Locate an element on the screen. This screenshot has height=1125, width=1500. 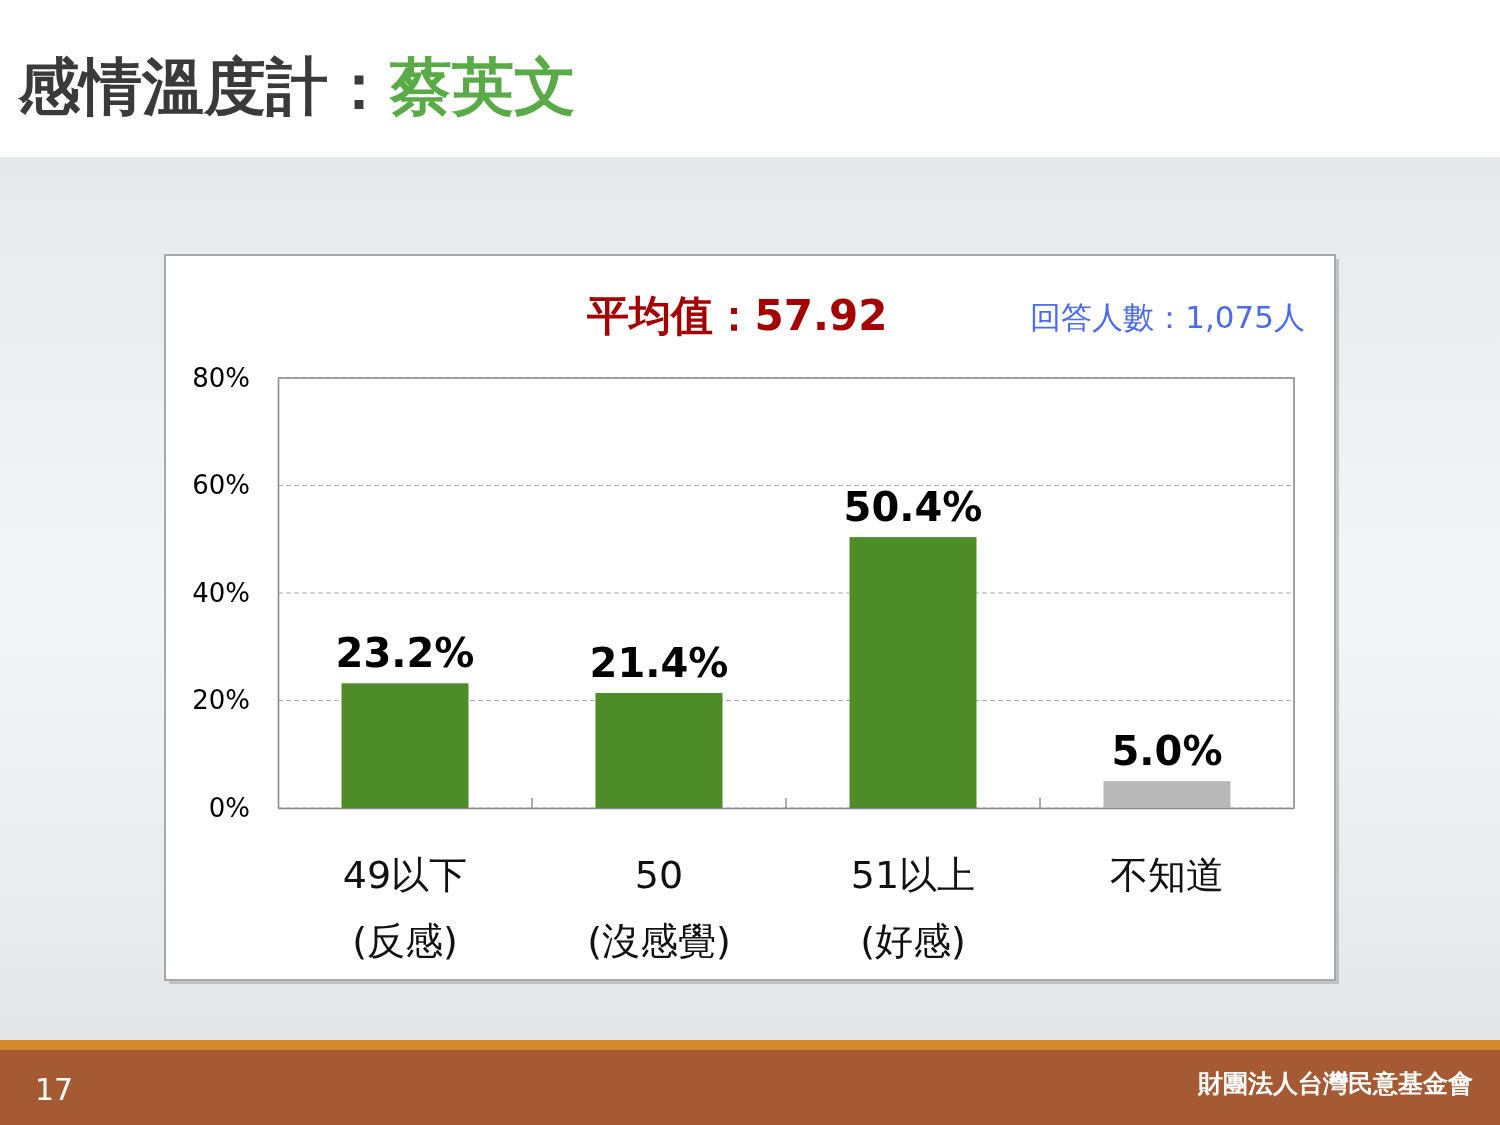
data-label: 50.4% is located at coordinates (913, 507).